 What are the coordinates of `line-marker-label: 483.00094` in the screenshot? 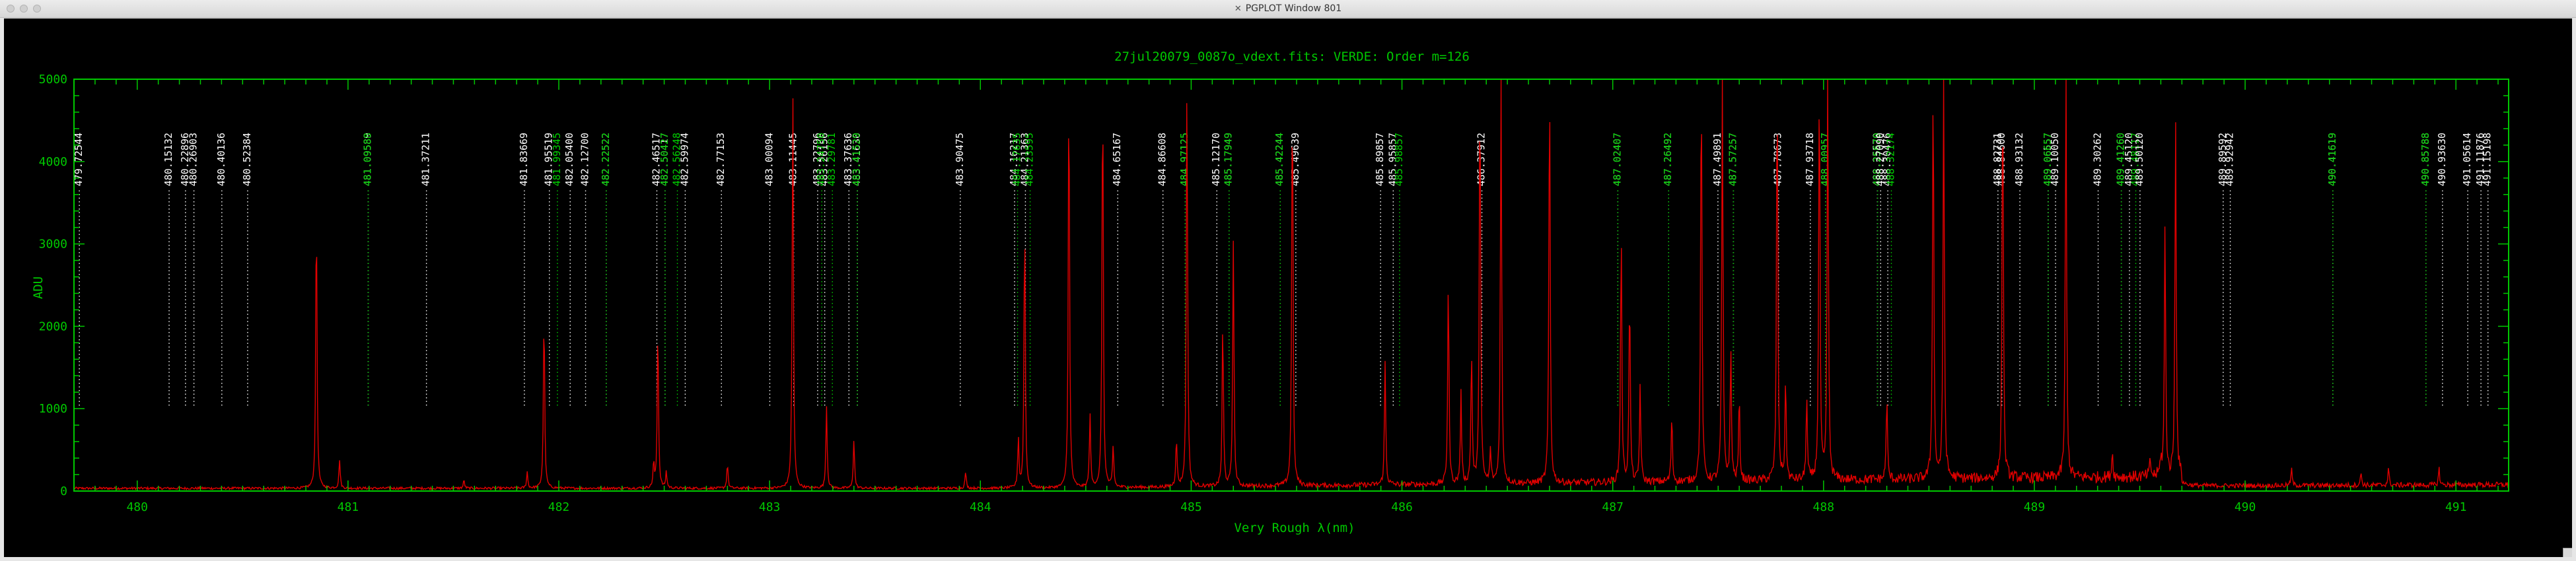 It's located at (769, 159).